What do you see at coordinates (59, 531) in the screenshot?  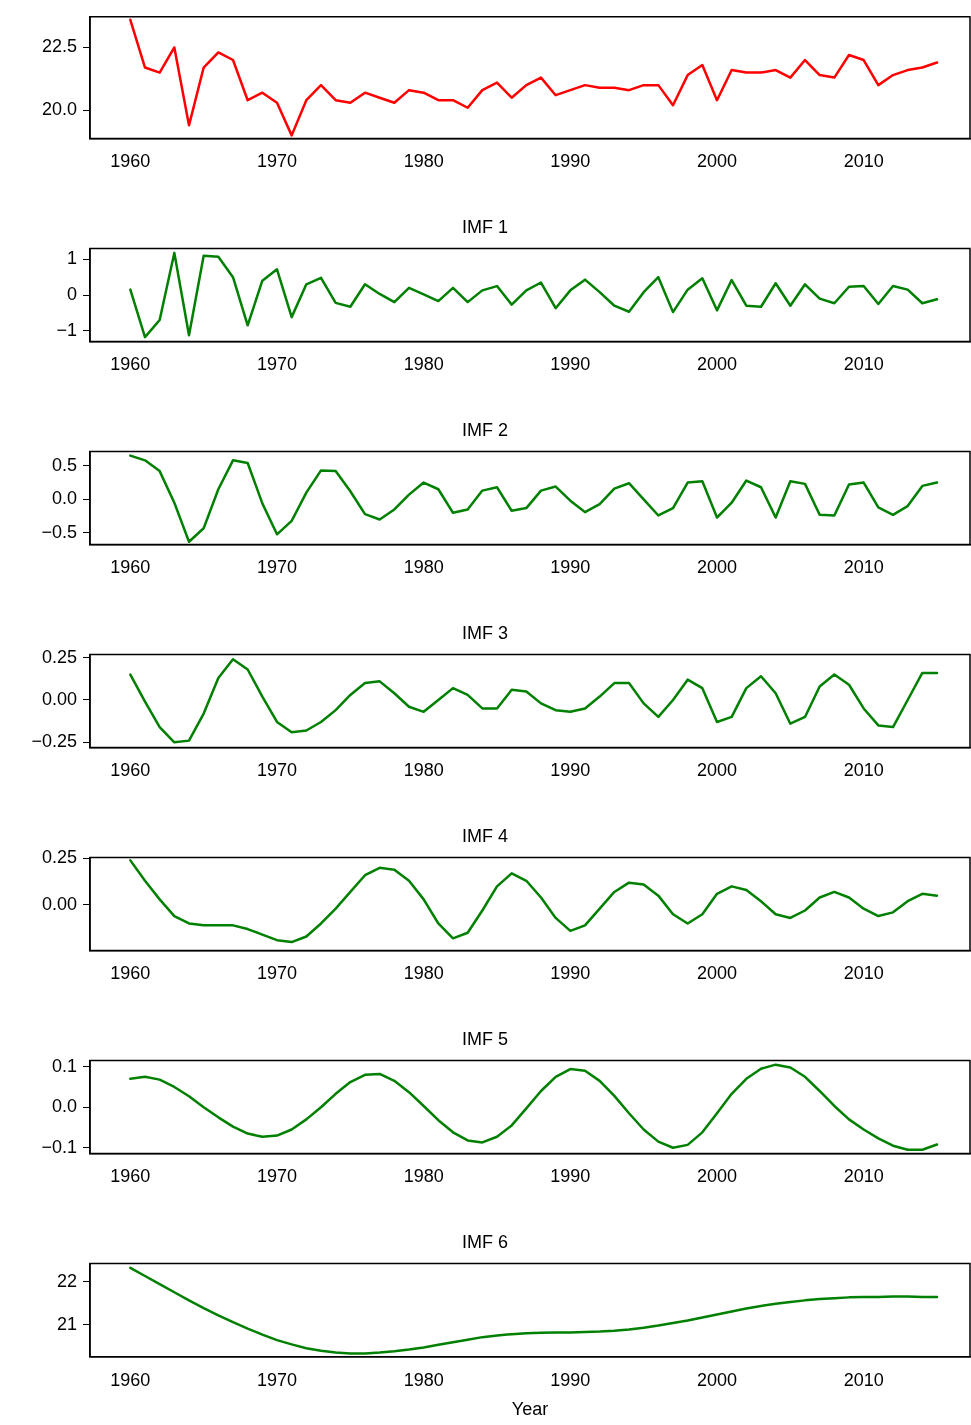 I see `y-tick-label: −0.5` at bounding box center [59, 531].